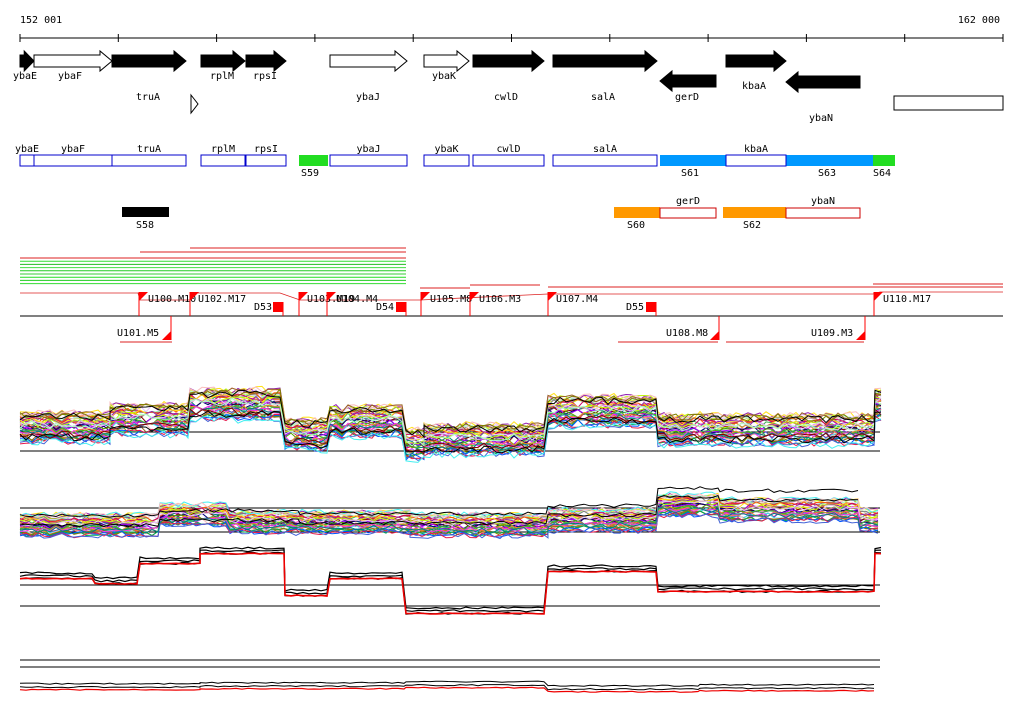 Image resolution: width=1024 pixels, height=714 pixels. I want to click on downshift-marker-D55, so click(651, 307).